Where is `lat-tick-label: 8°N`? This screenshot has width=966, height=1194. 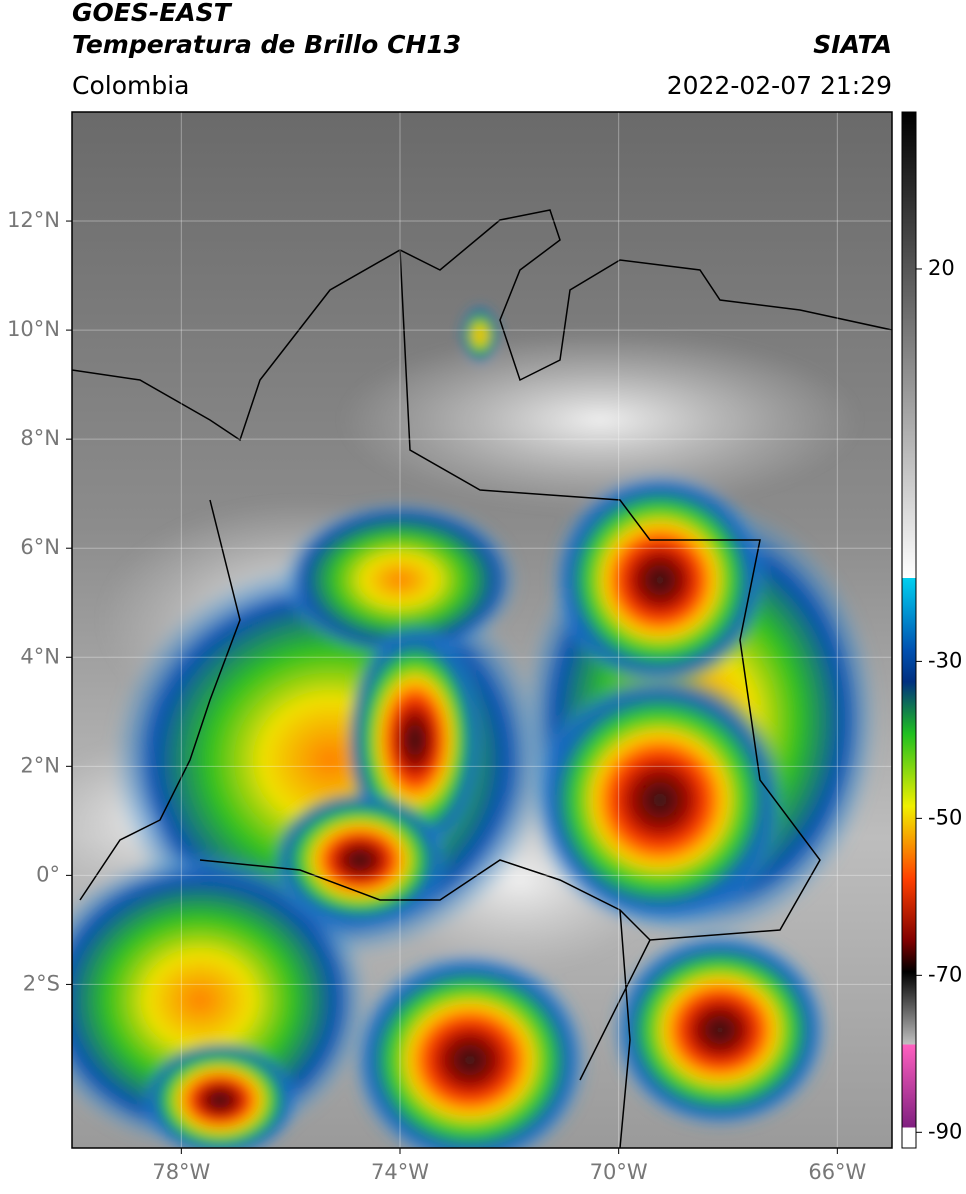 lat-tick-label: 8°N is located at coordinates (40, 438).